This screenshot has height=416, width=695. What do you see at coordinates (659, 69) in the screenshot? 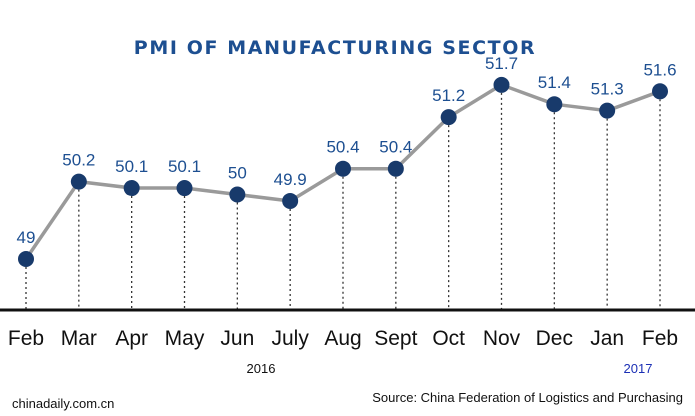
I see `data-label-12: 51.6` at bounding box center [659, 69].